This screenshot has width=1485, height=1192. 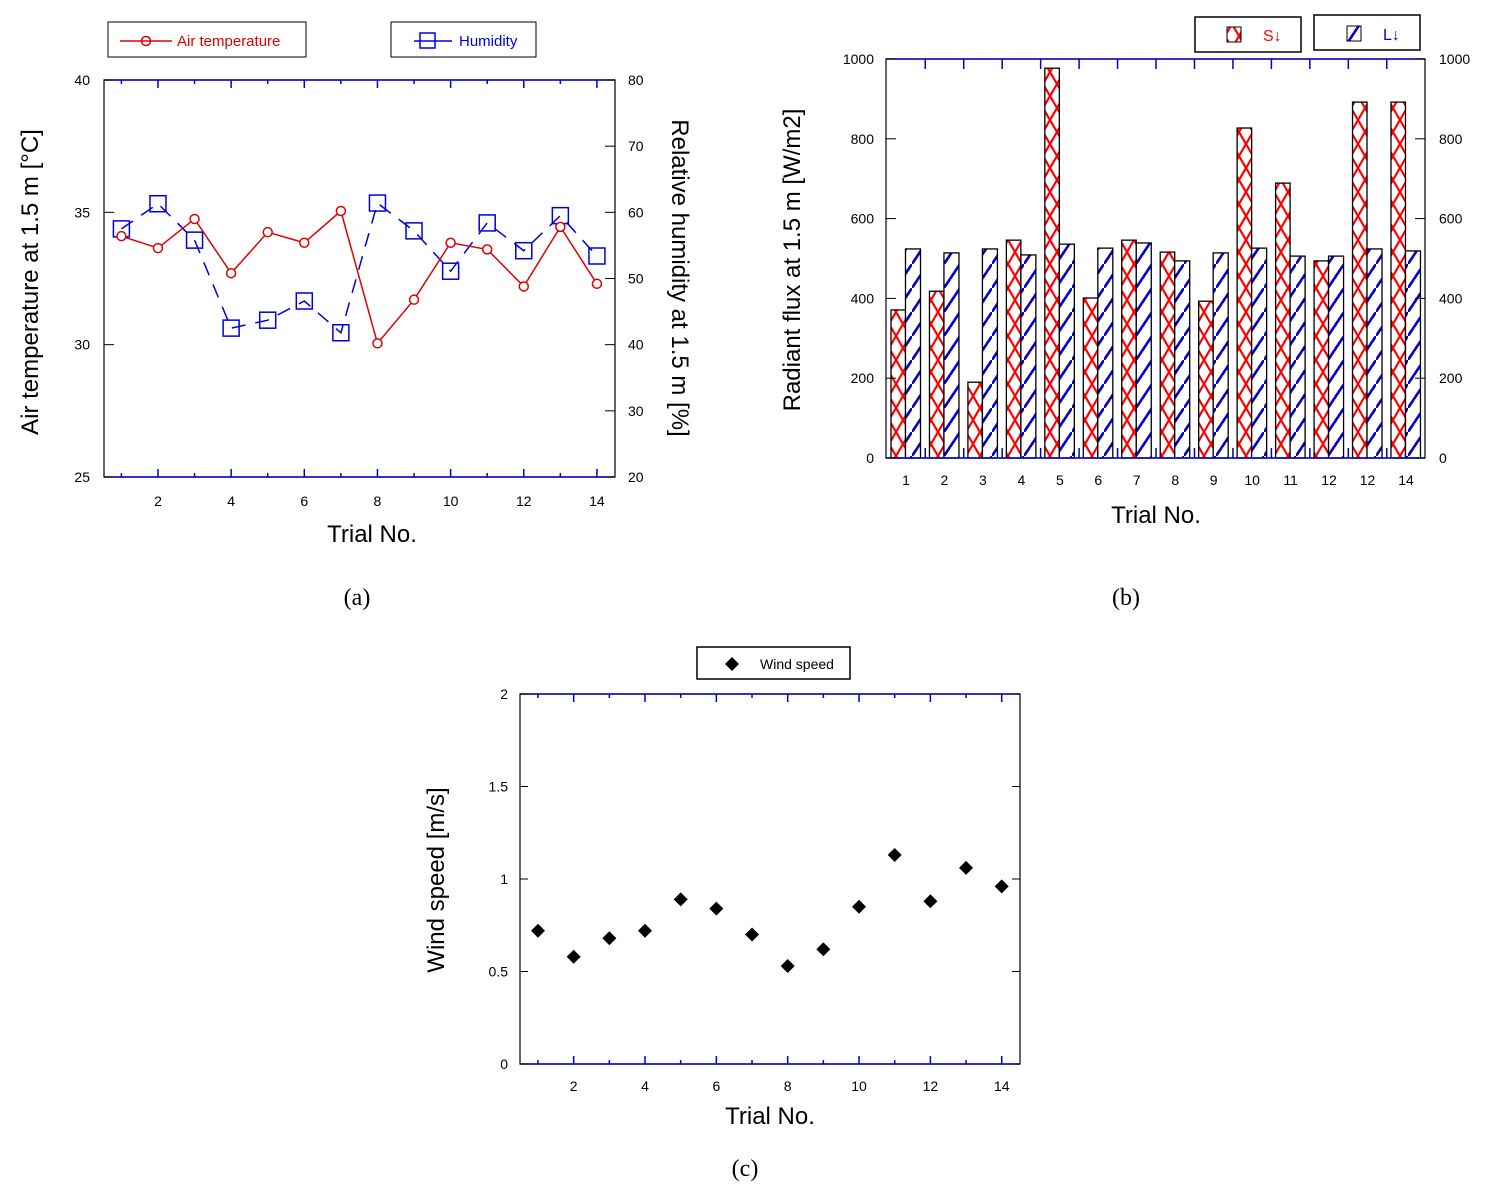 I want to click on diagonal-swatch-icon, so click(x=1354, y=33).